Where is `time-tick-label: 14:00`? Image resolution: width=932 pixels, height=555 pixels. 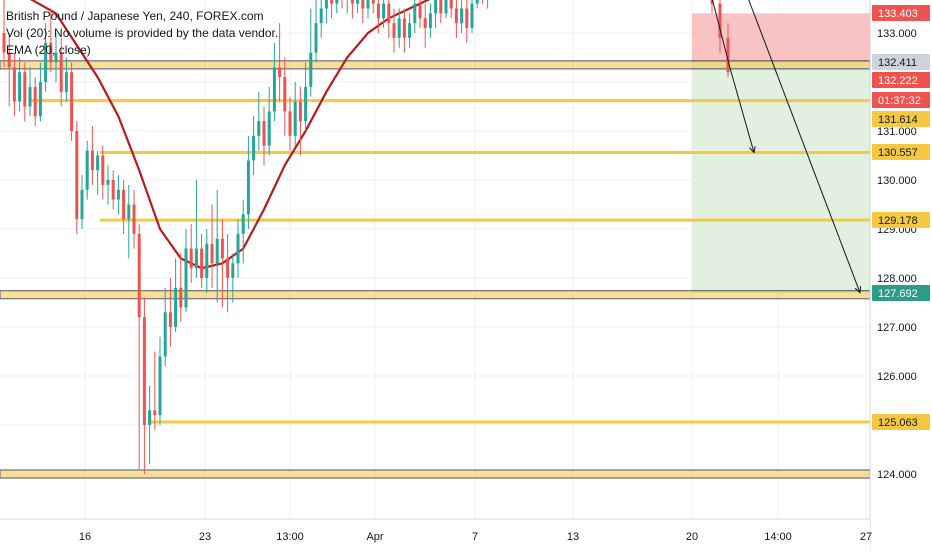 time-tick-label: 14:00 is located at coordinates (778, 537).